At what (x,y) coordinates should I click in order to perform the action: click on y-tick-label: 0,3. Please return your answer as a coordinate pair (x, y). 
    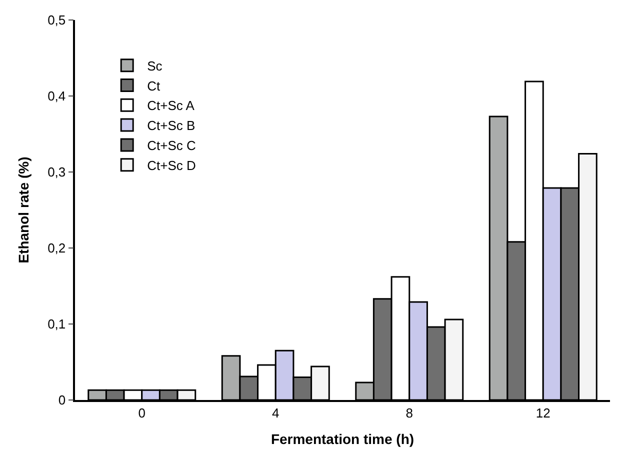
    Looking at the image, I should click on (57, 172).